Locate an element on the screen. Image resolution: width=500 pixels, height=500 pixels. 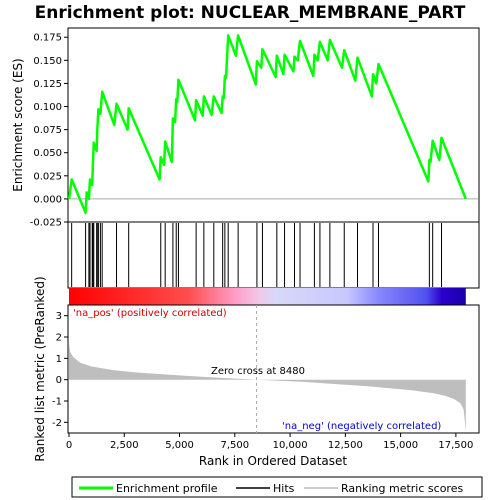
metric-y-tick-label: 2 is located at coordinates (59, 338).